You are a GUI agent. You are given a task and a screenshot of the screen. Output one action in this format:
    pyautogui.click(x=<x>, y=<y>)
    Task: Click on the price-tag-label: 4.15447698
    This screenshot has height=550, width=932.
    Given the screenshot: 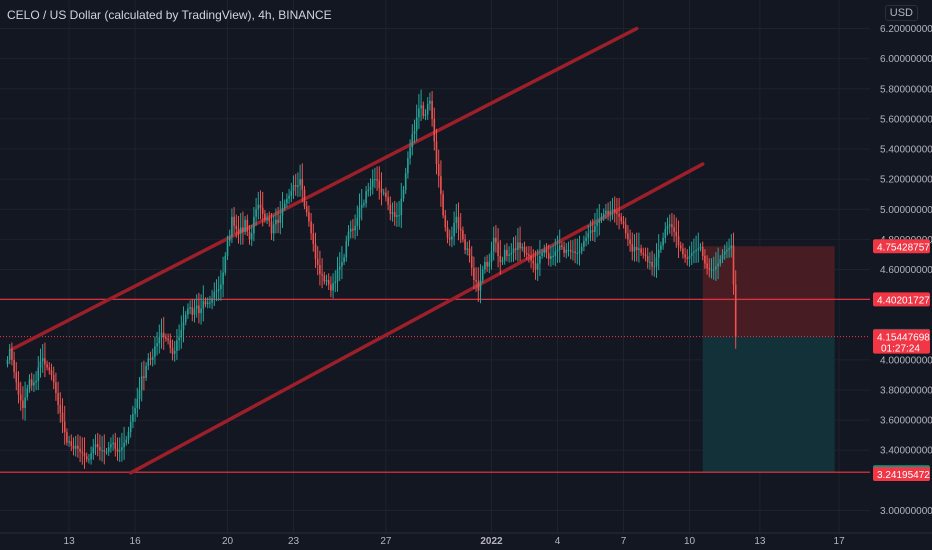 What is the action you would take?
    pyautogui.click(x=903, y=338)
    